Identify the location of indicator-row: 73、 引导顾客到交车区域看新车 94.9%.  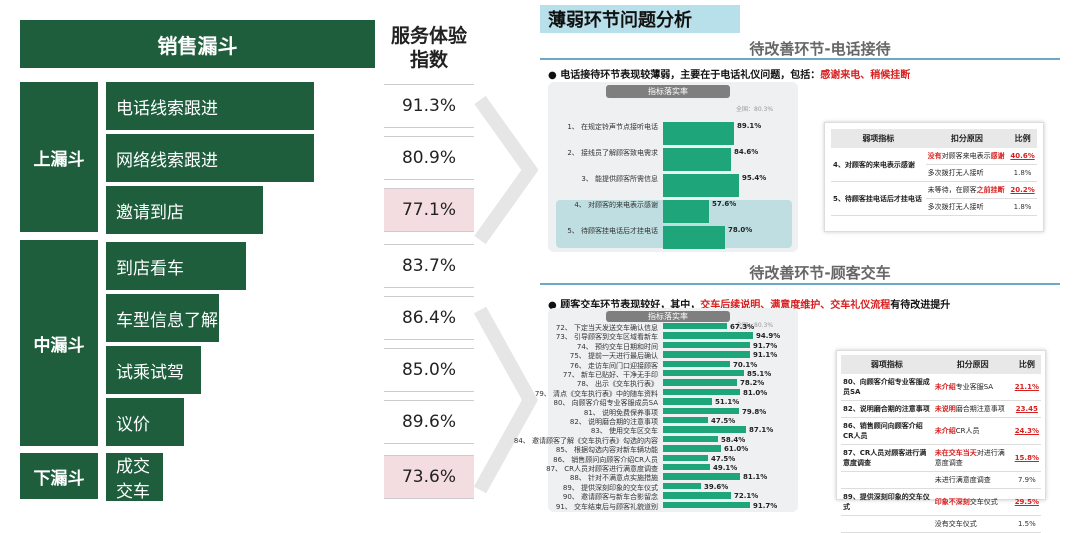
(673, 339).